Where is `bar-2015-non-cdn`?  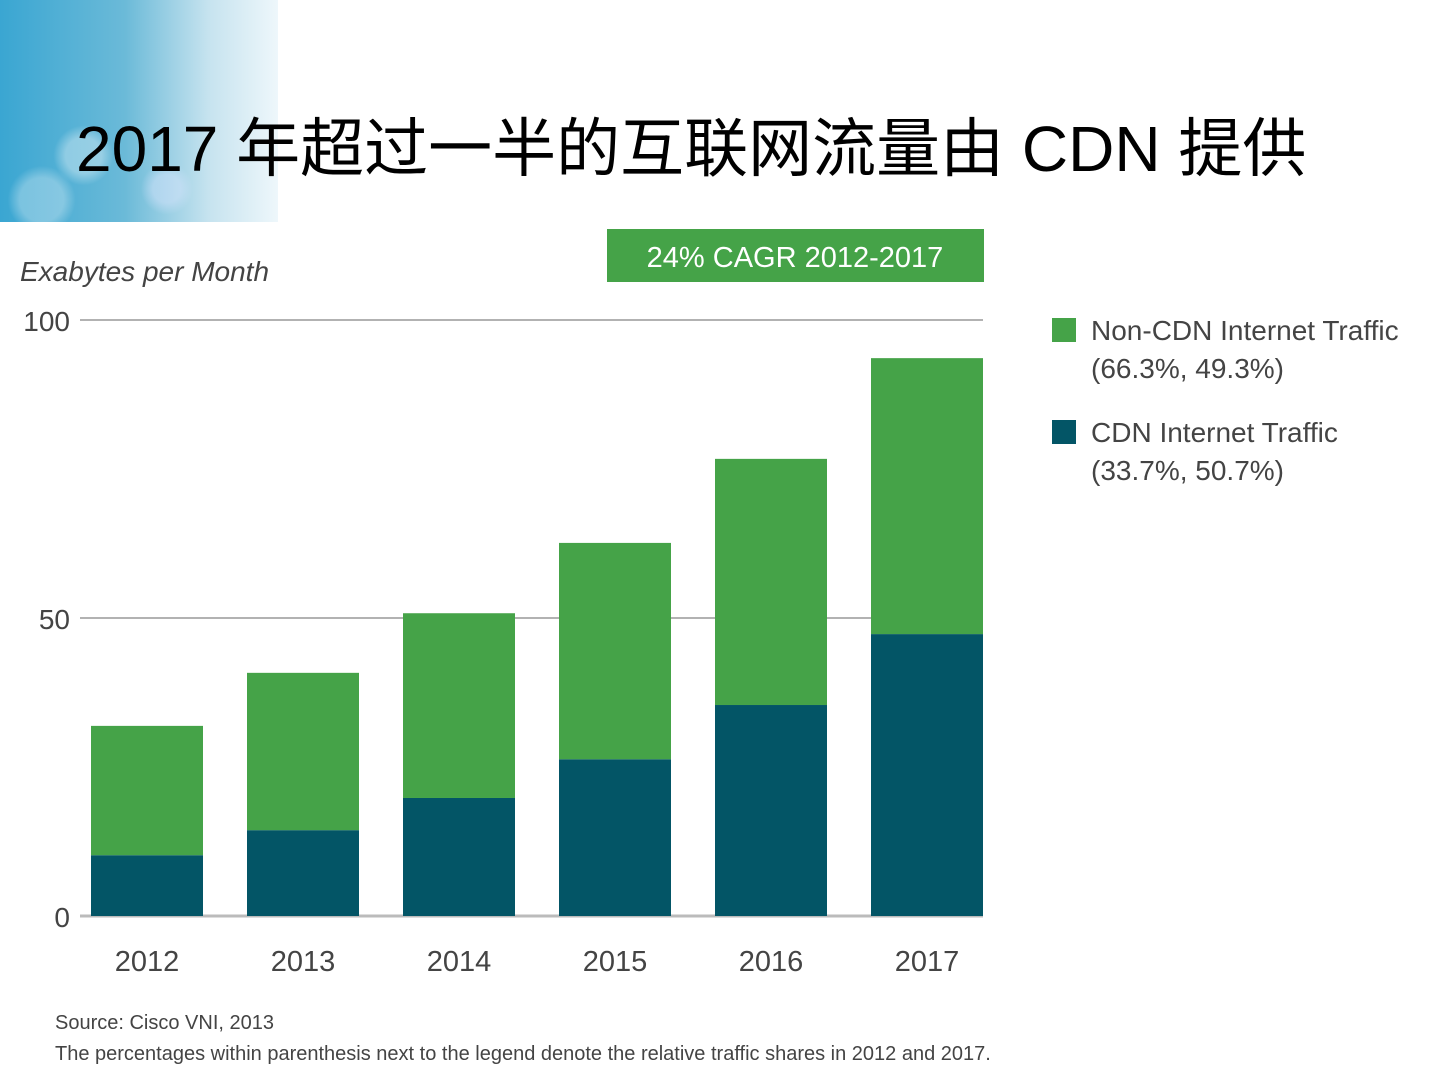
bar-2015-non-cdn is located at coordinates (615, 651).